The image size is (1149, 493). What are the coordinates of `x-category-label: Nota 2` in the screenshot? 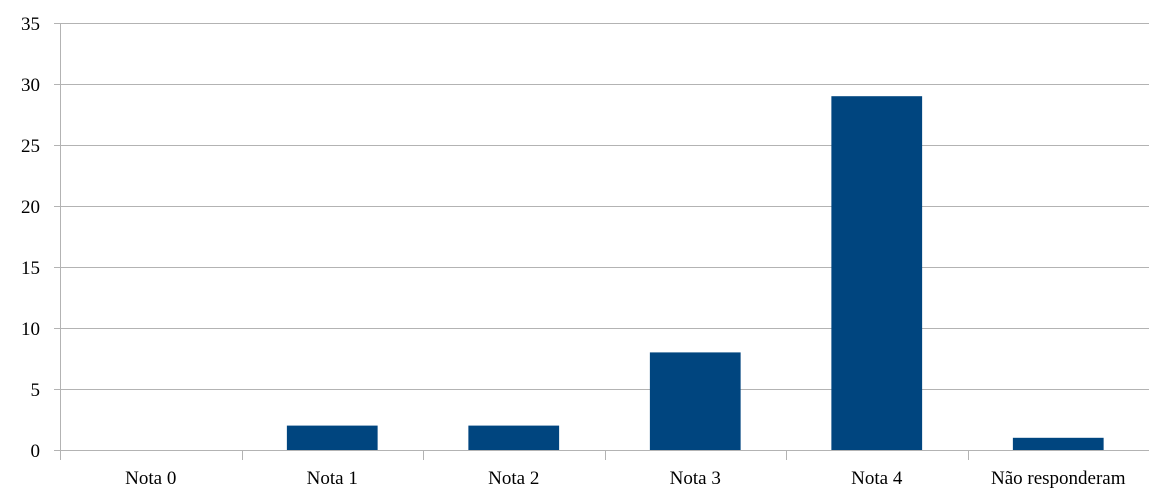 It's located at (513, 478).